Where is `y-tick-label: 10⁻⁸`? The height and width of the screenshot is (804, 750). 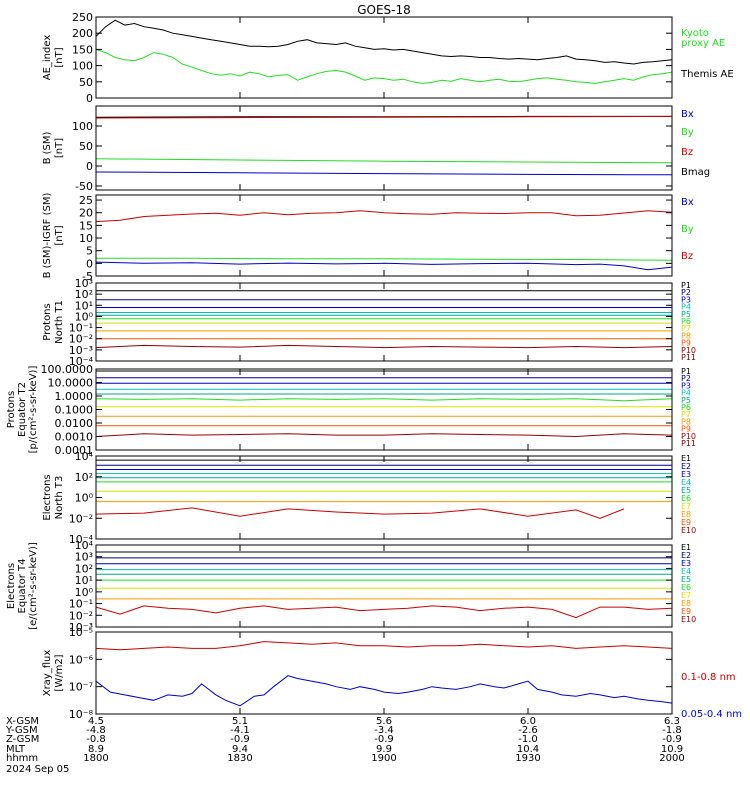 y-tick-label: 10⁻⁸ is located at coordinates (81, 714).